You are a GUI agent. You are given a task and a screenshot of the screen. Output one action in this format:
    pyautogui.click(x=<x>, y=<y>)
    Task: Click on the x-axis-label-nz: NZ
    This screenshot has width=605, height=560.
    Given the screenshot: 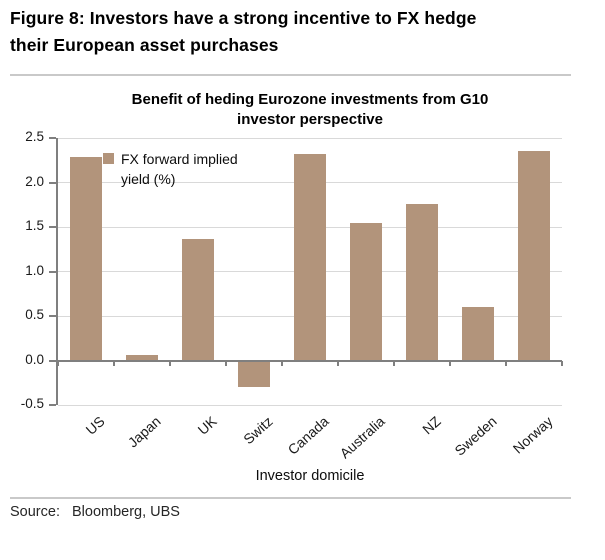 What is the action you would take?
    pyautogui.click(x=431, y=425)
    